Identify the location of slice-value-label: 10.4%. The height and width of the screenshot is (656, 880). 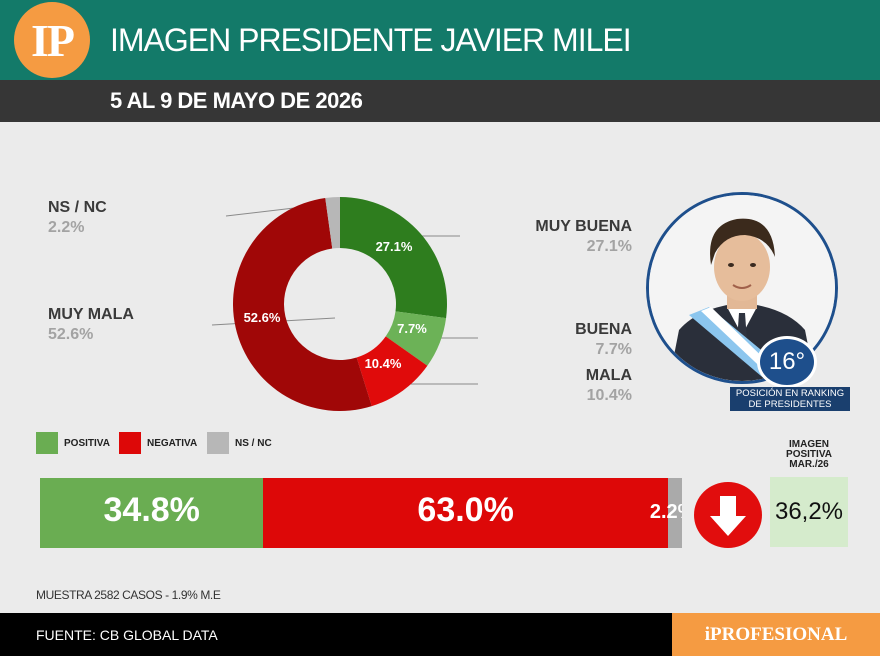
(383, 363).